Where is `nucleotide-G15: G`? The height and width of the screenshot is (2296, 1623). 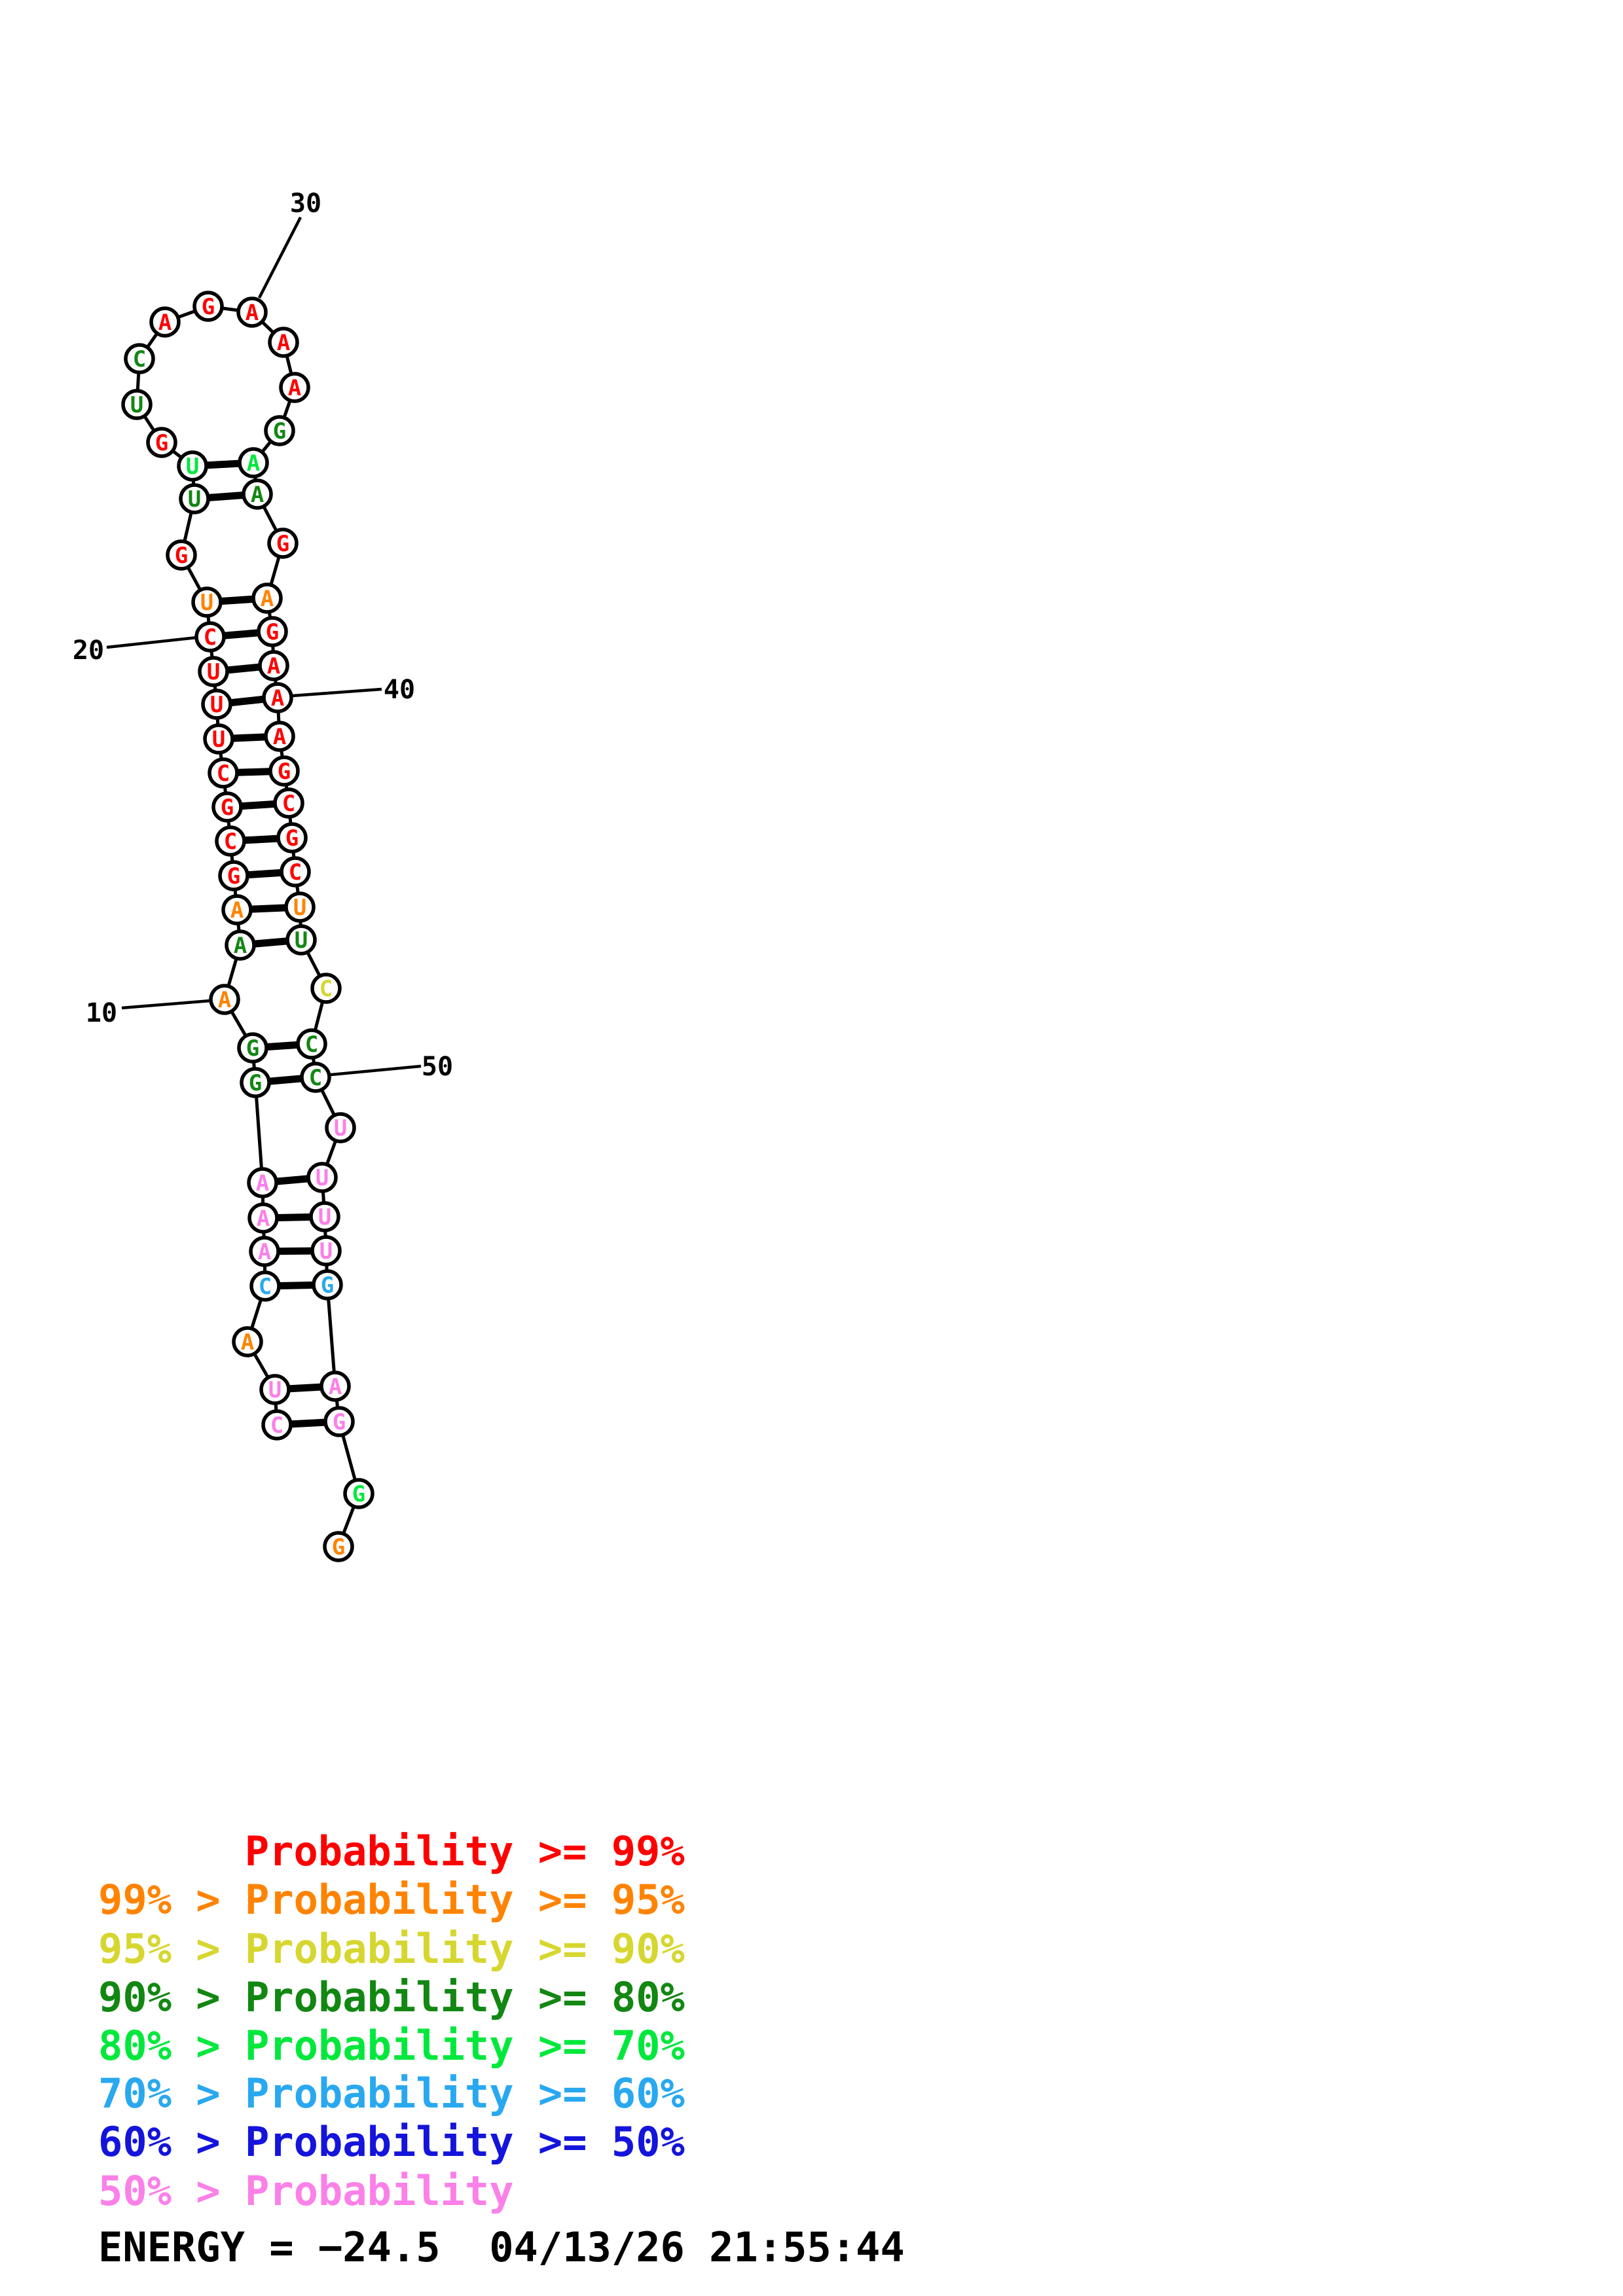 nucleotide-G15: G is located at coordinates (227, 807).